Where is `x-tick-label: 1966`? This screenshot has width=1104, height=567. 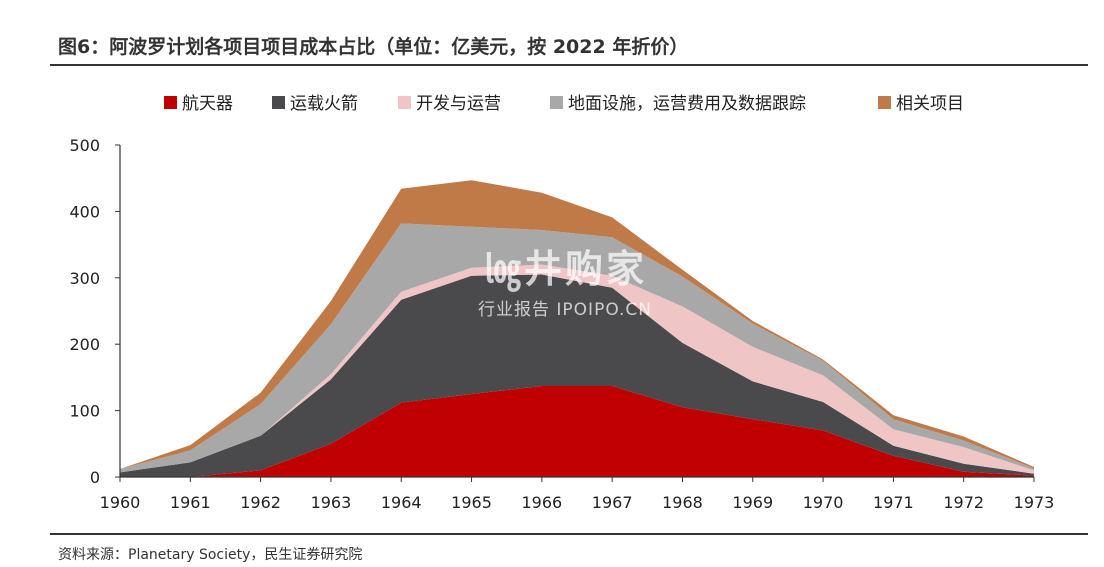 x-tick-label: 1966 is located at coordinates (541, 502).